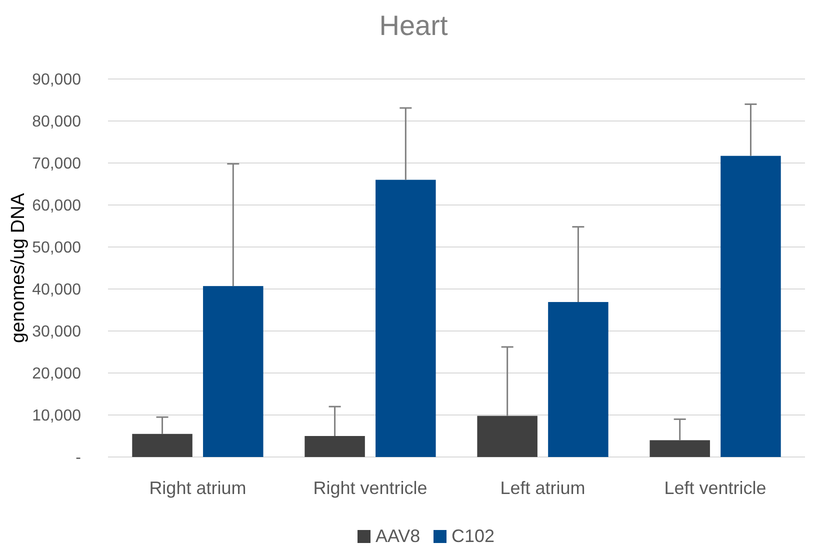 The image size is (827, 550). What do you see at coordinates (18, 267) in the screenshot?
I see `y-axis-title: genomes/ug DNA` at bounding box center [18, 267].